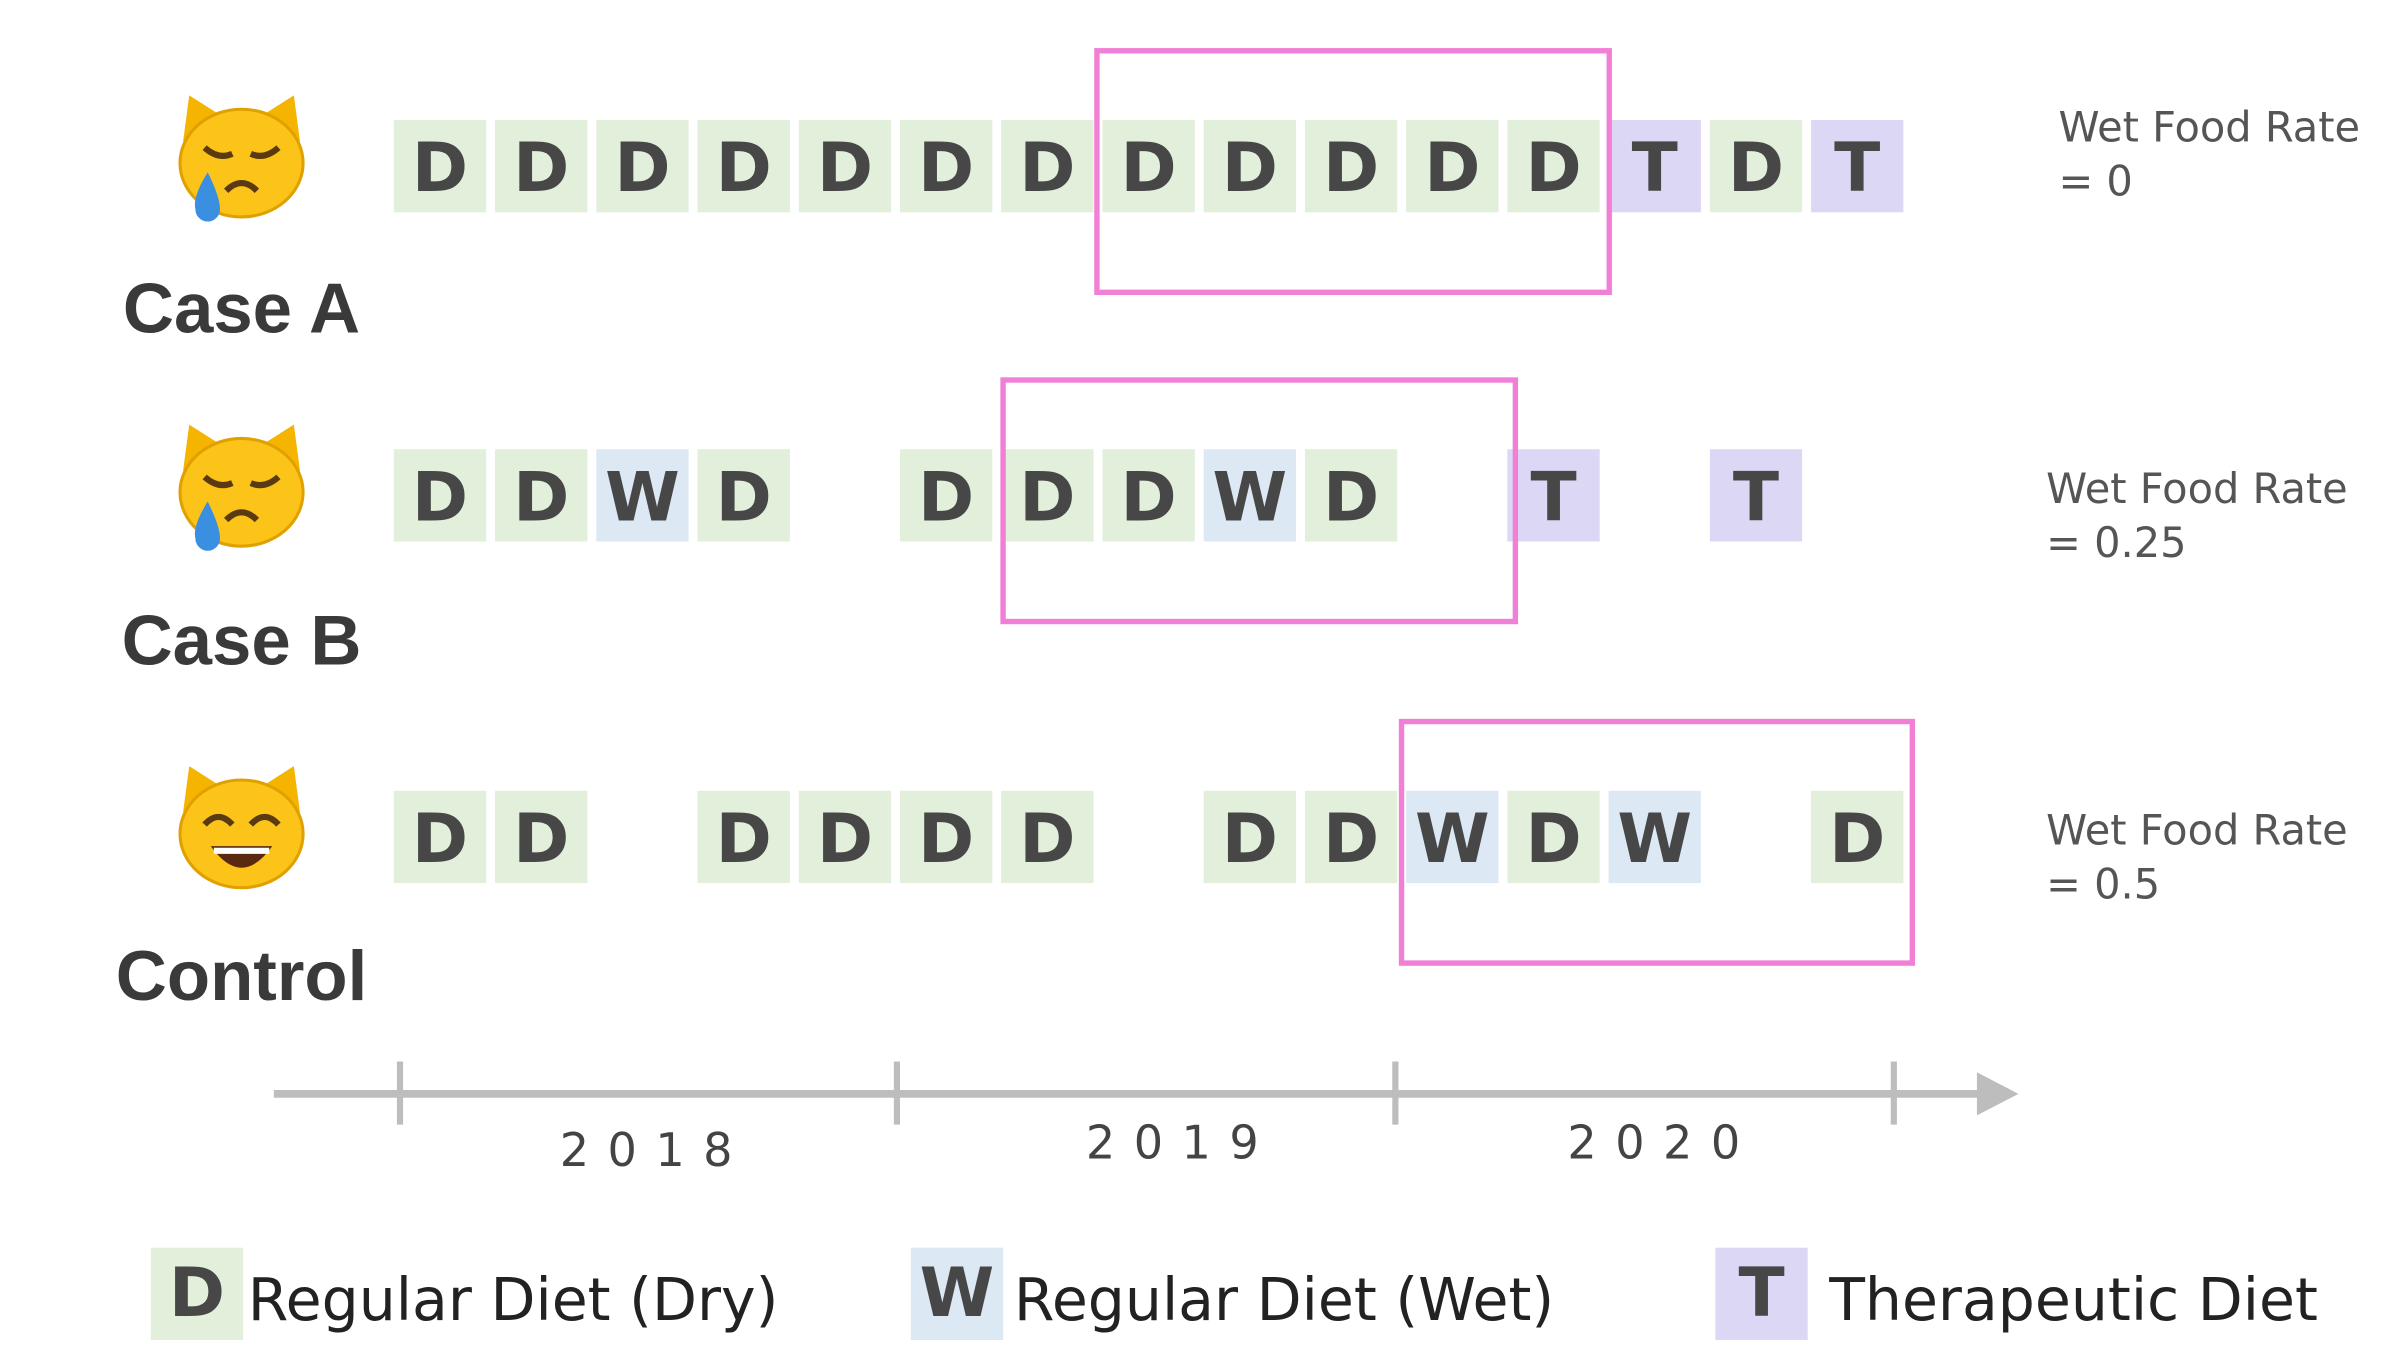  I want to click on cat-teeth, so click(241, 850).